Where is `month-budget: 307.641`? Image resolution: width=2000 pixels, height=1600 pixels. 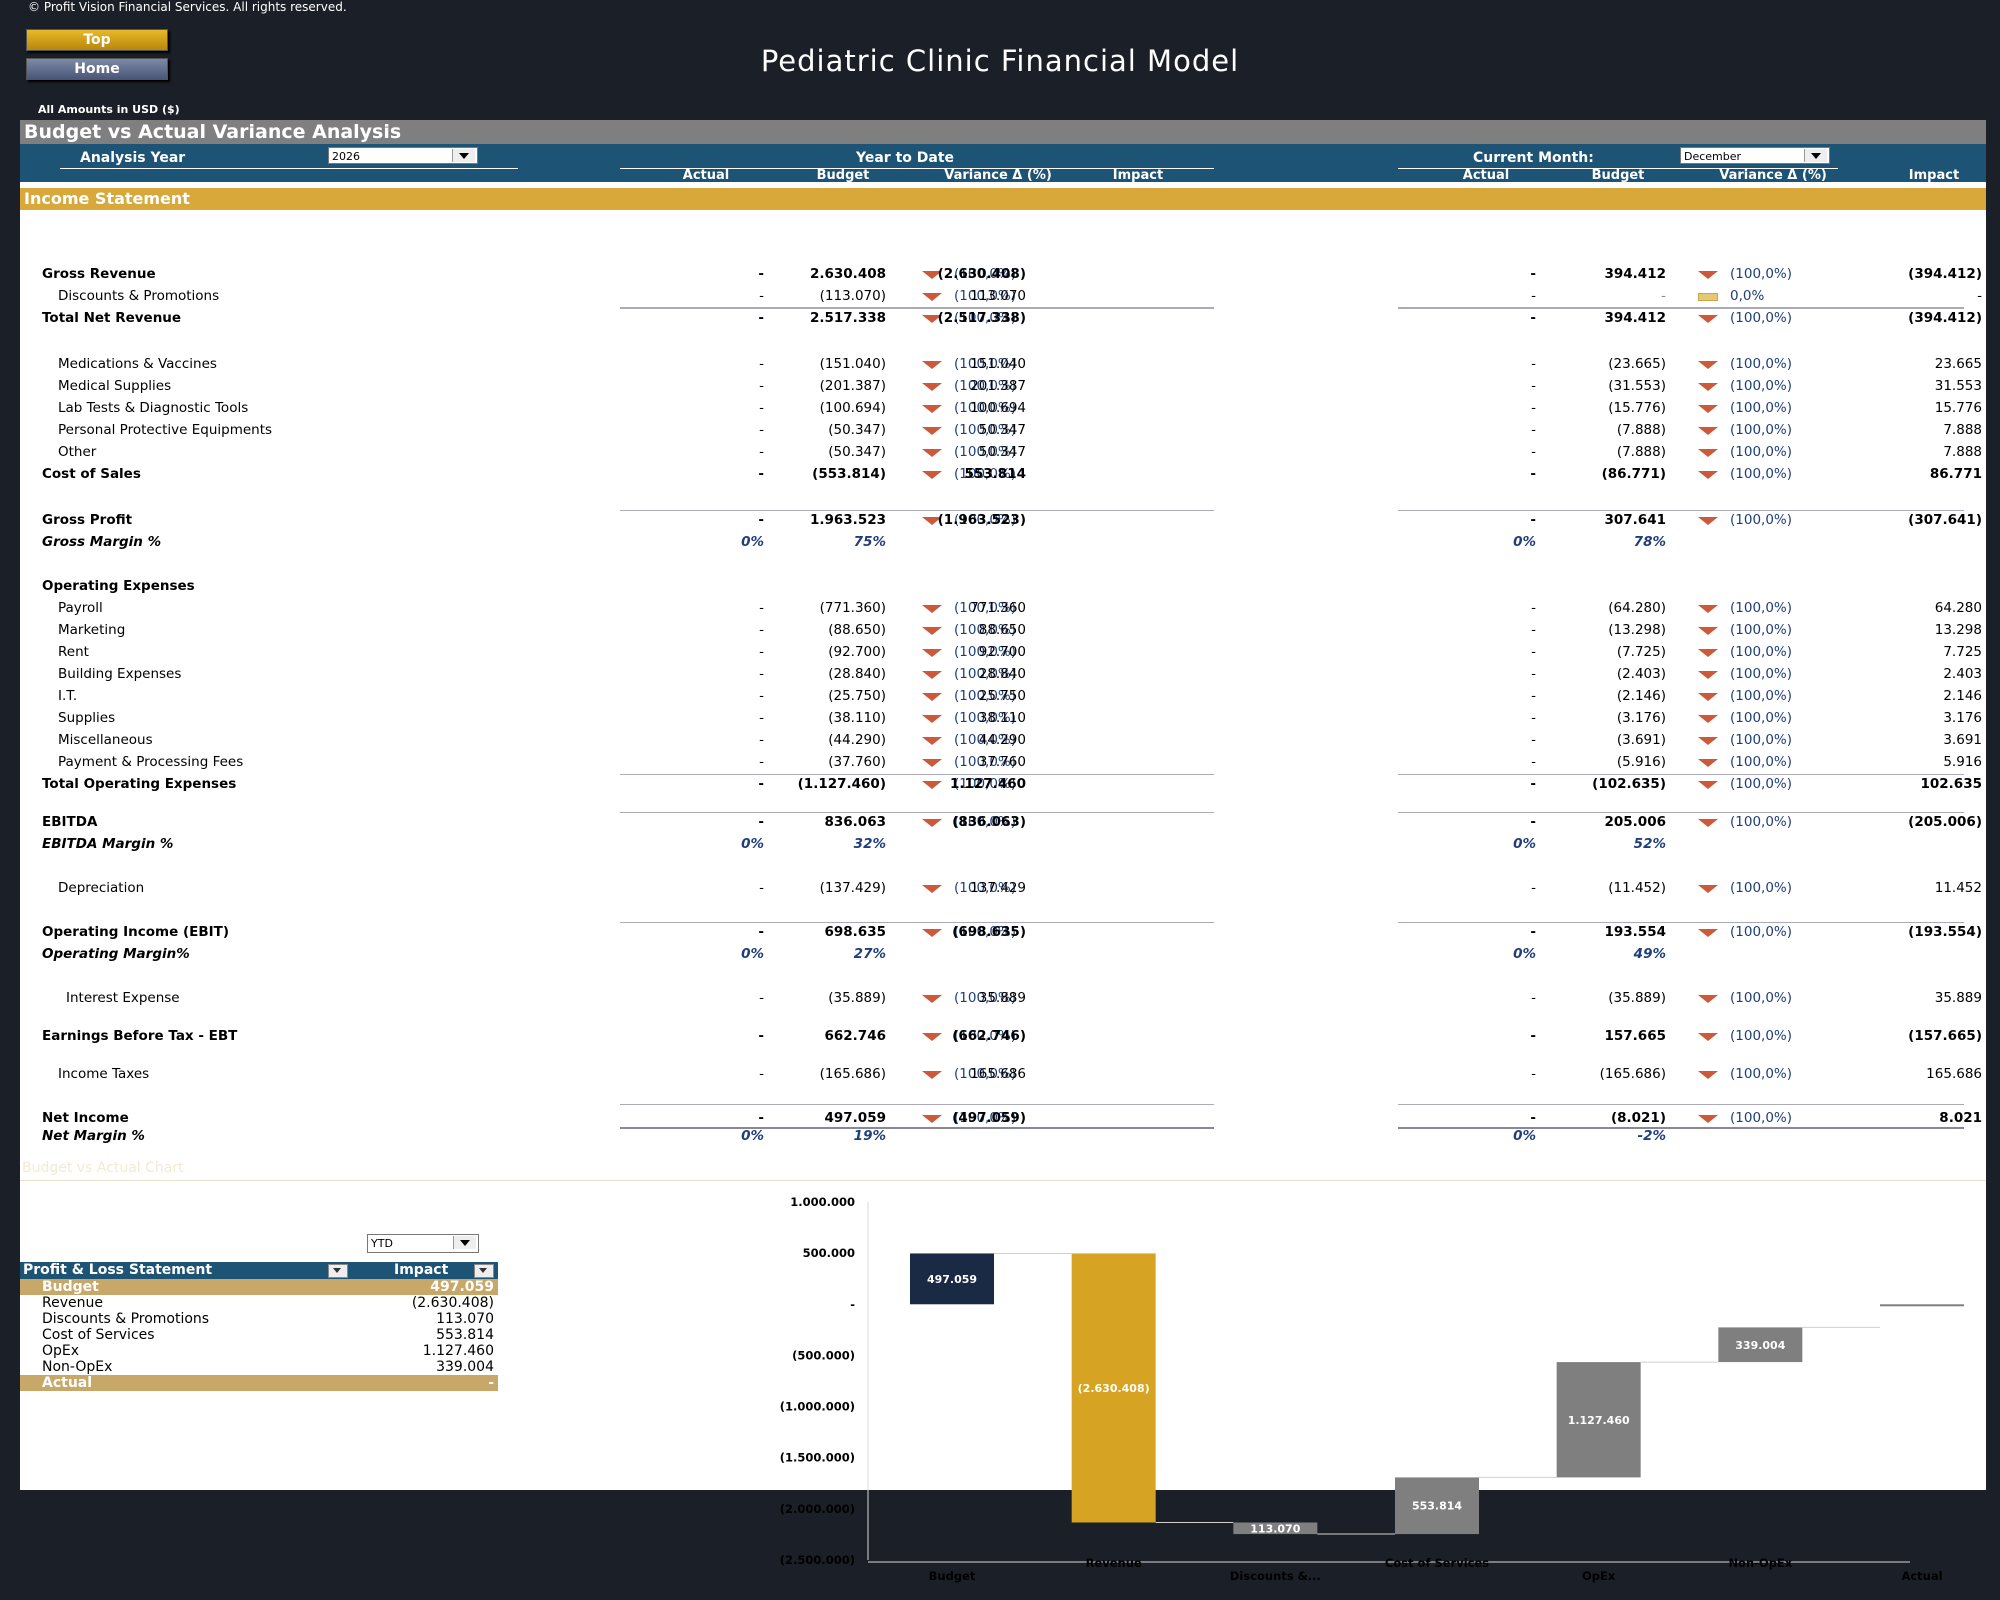 month-budget: 307.641 is located at coordinates (1635, 520).